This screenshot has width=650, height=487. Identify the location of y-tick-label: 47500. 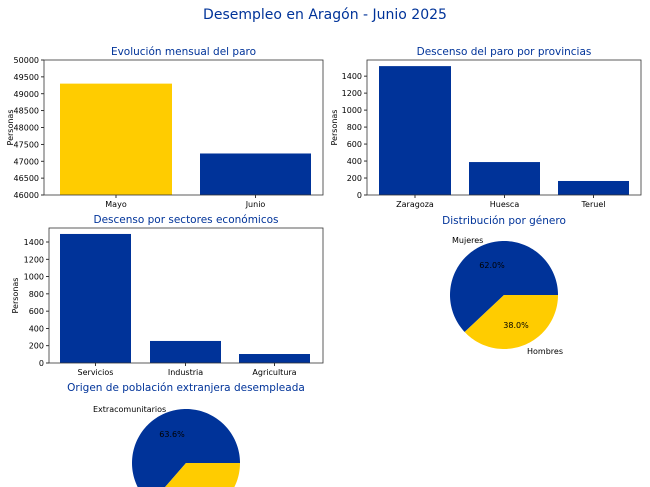
(26, 144).